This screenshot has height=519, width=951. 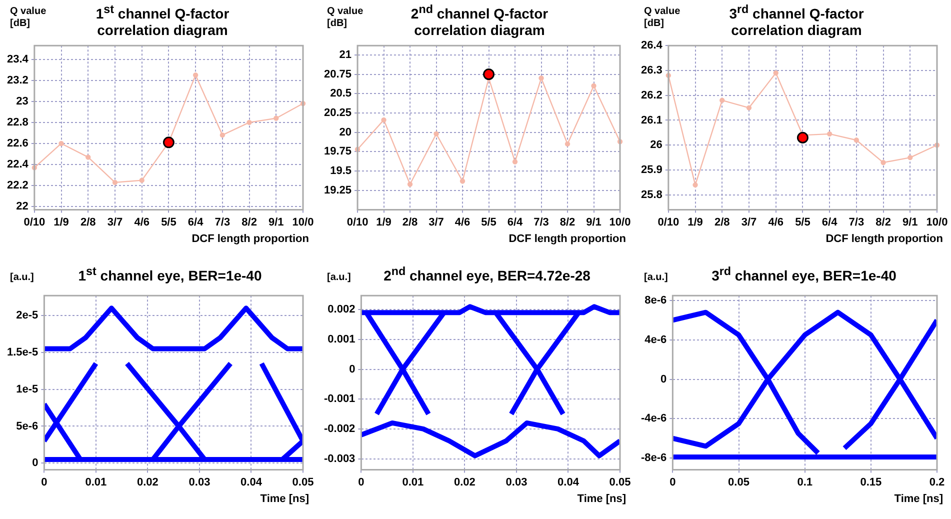 I want to click on y-tick-label: 25.8, so click(x=651, y=194).